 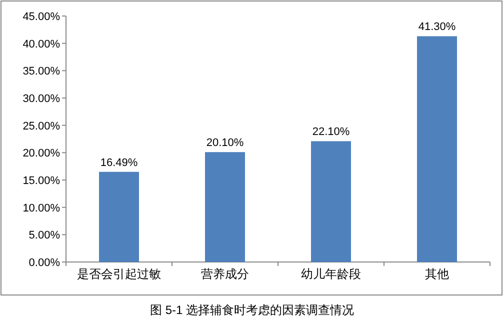 What do you see at coordinates (119, 162) in the screenshot?
I see `data-label: 16.49%` at bounding box center [119, 162].